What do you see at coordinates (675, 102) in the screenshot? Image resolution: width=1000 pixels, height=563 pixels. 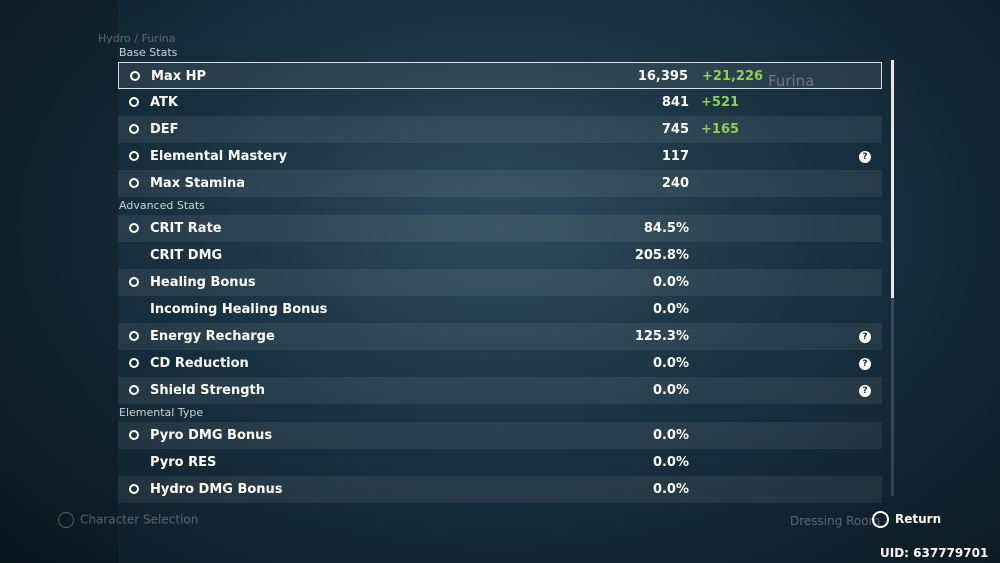 I see `stat-value: 841` at bounding box center [675, 102].